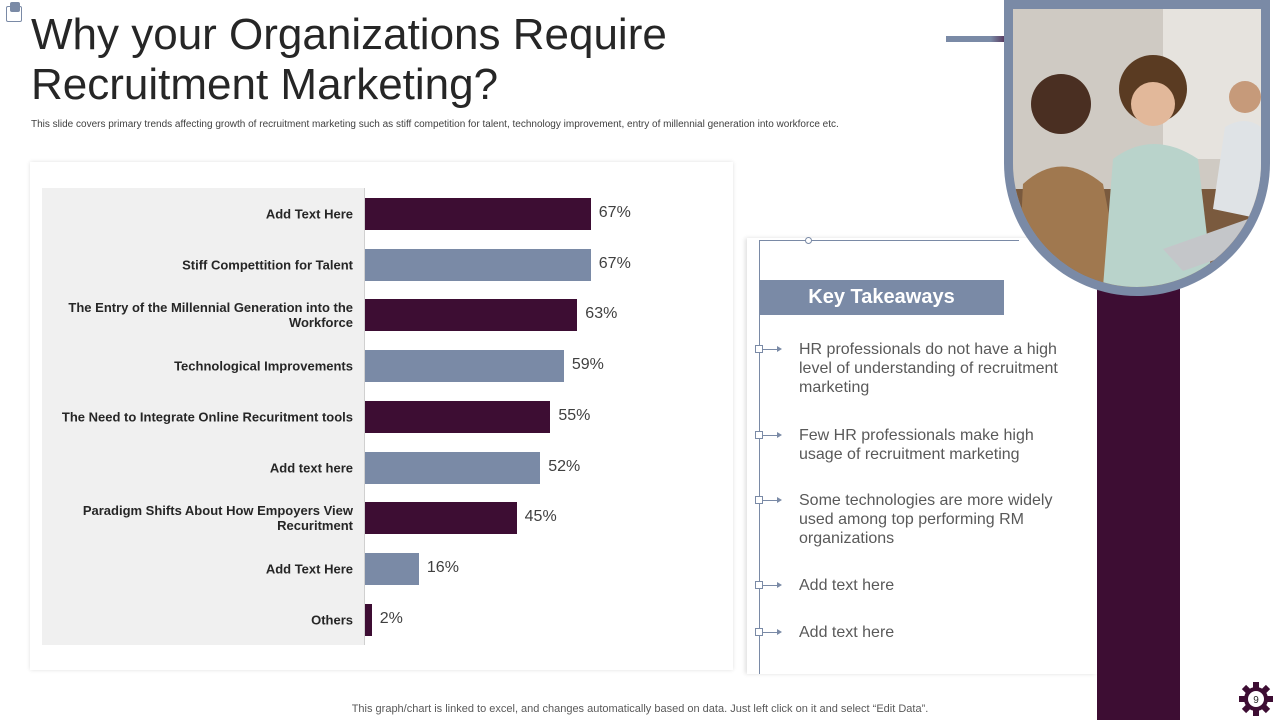 The width and height of the screenshot is (1280, 720). Describe the element at coordinates (759, 457) in the screenshot. I see `takeaways-connector-vertical` at that location.